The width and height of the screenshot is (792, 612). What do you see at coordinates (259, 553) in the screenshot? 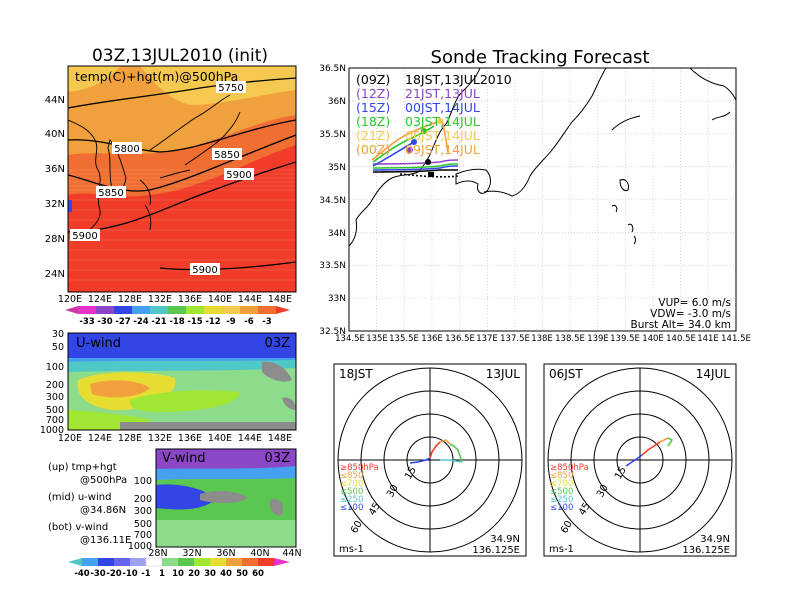
I see `v-lat-tick-40: 40N` at bounding box center [259, 553].